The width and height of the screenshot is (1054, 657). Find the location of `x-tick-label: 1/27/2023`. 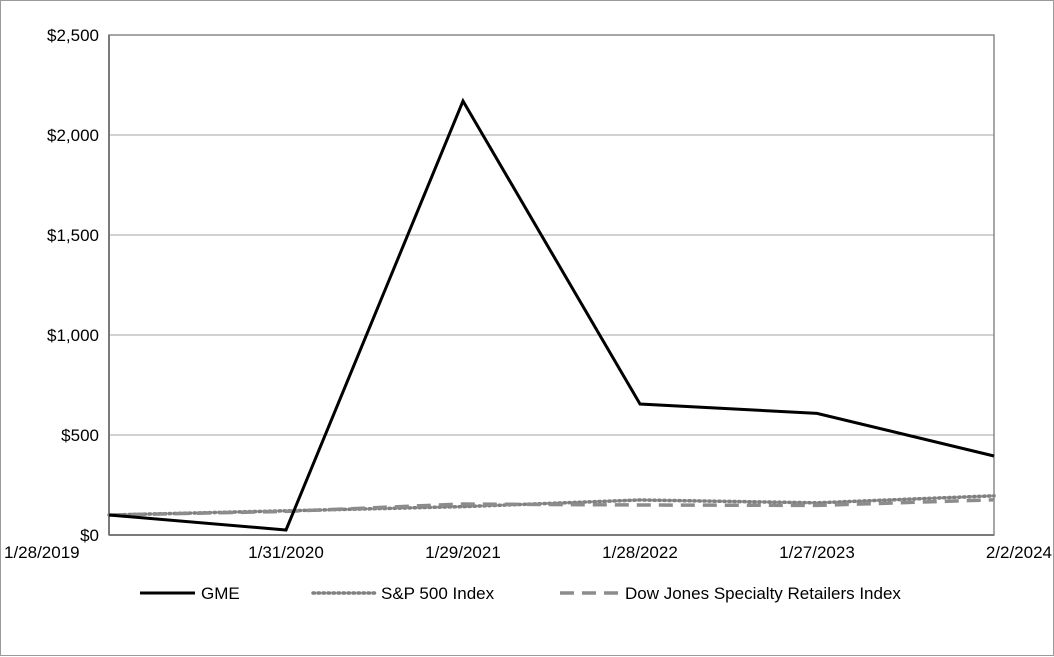

x-tick-label: 1/27/2023 is located at coordinates (817, 552).